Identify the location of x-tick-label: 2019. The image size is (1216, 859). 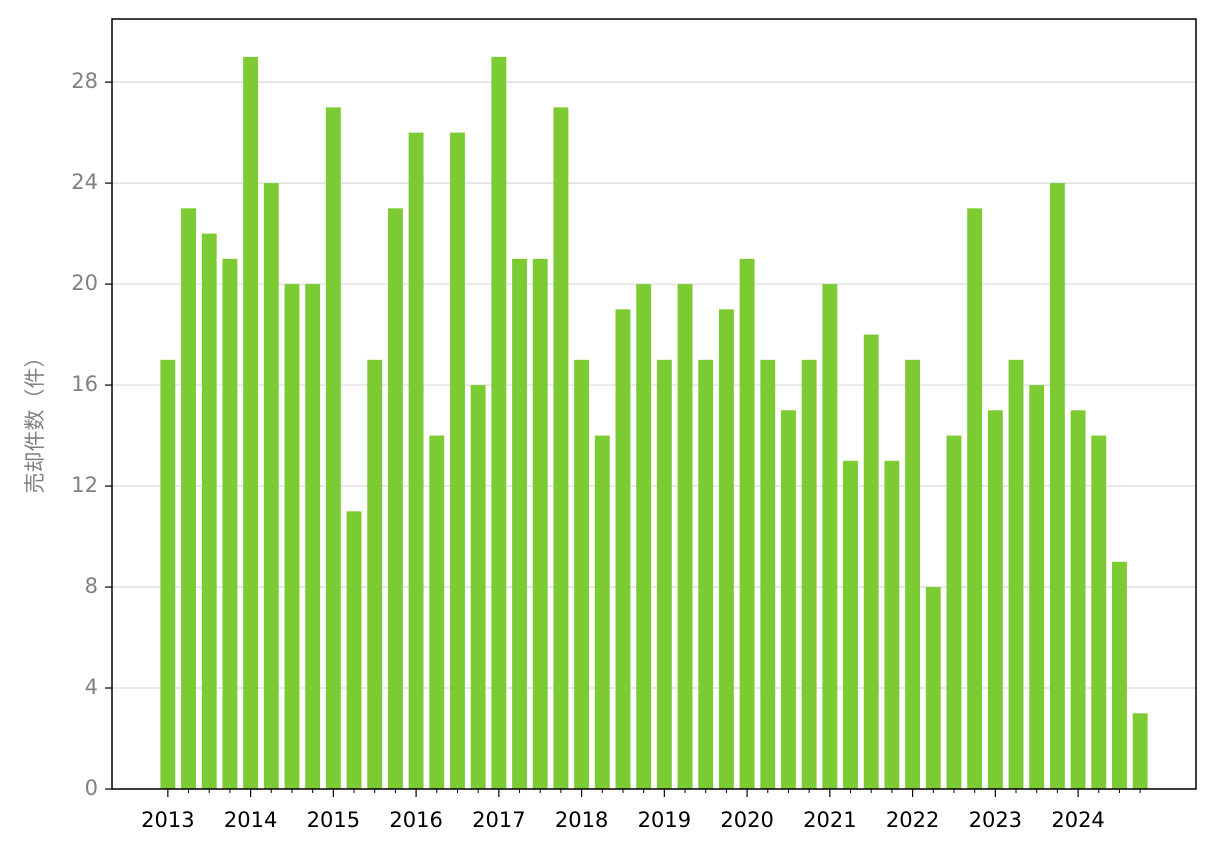
(664, 820).